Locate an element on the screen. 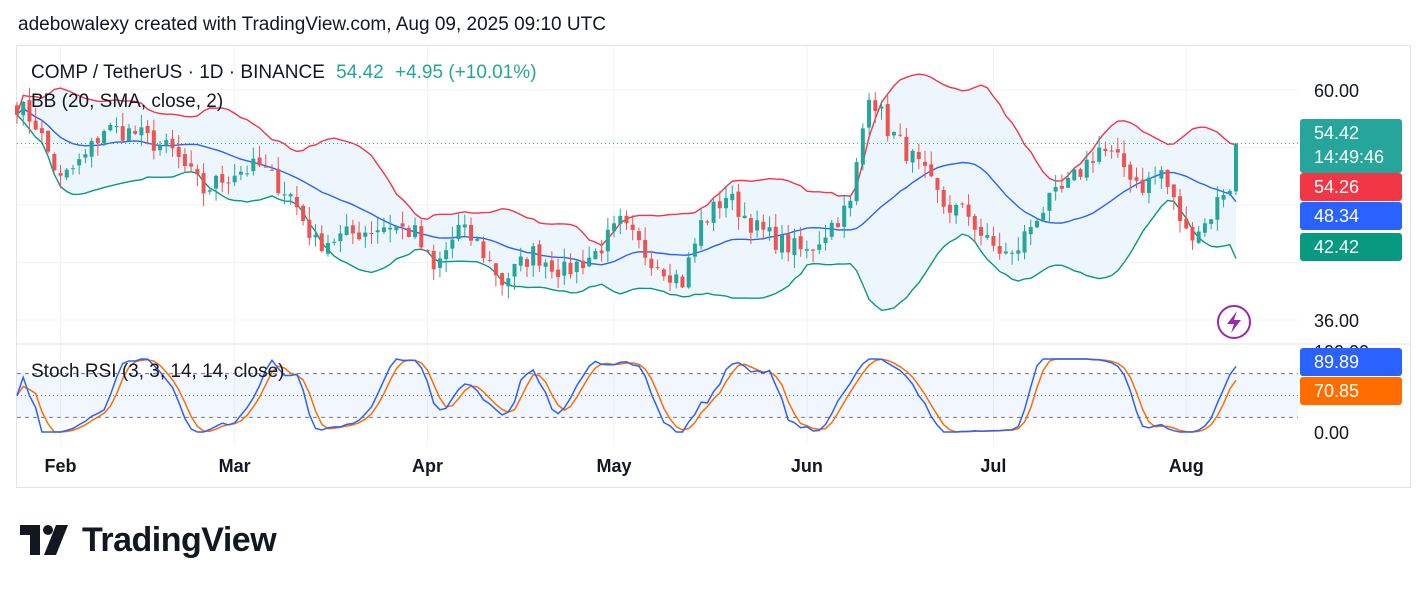 This screenshot has width=1428, height=591. last-price-badge-text: 54.42 is located at coordinates (1336, 133).